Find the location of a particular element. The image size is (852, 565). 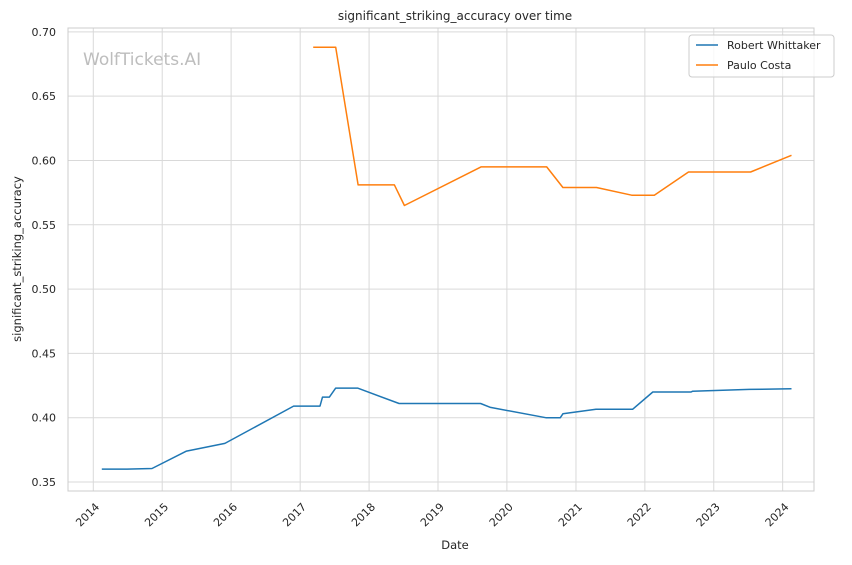

legend: Robert Whittaker Paulo Costa is located at coordinates (761, 56).